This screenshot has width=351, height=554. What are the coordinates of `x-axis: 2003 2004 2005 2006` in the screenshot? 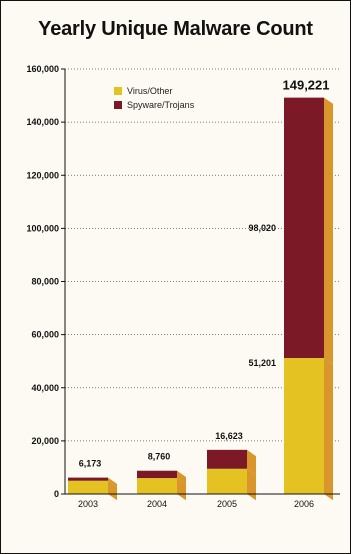 It's located at (202, 501).